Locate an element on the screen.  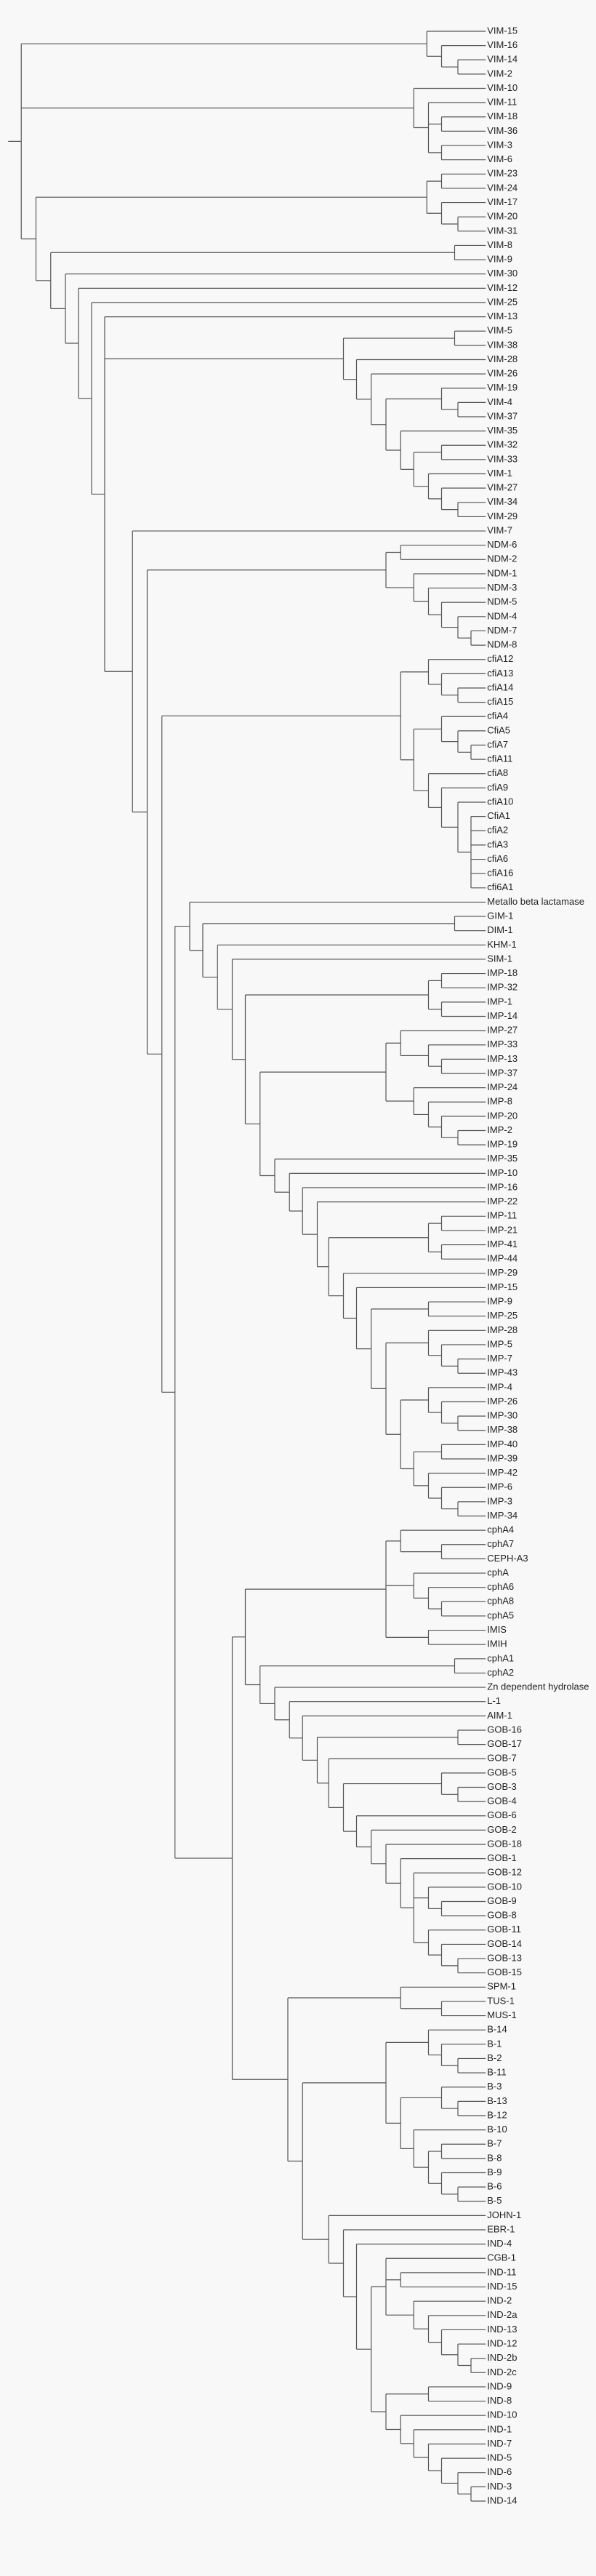
leaf-label: IMP-22 is located at coordinates (502, 1201).